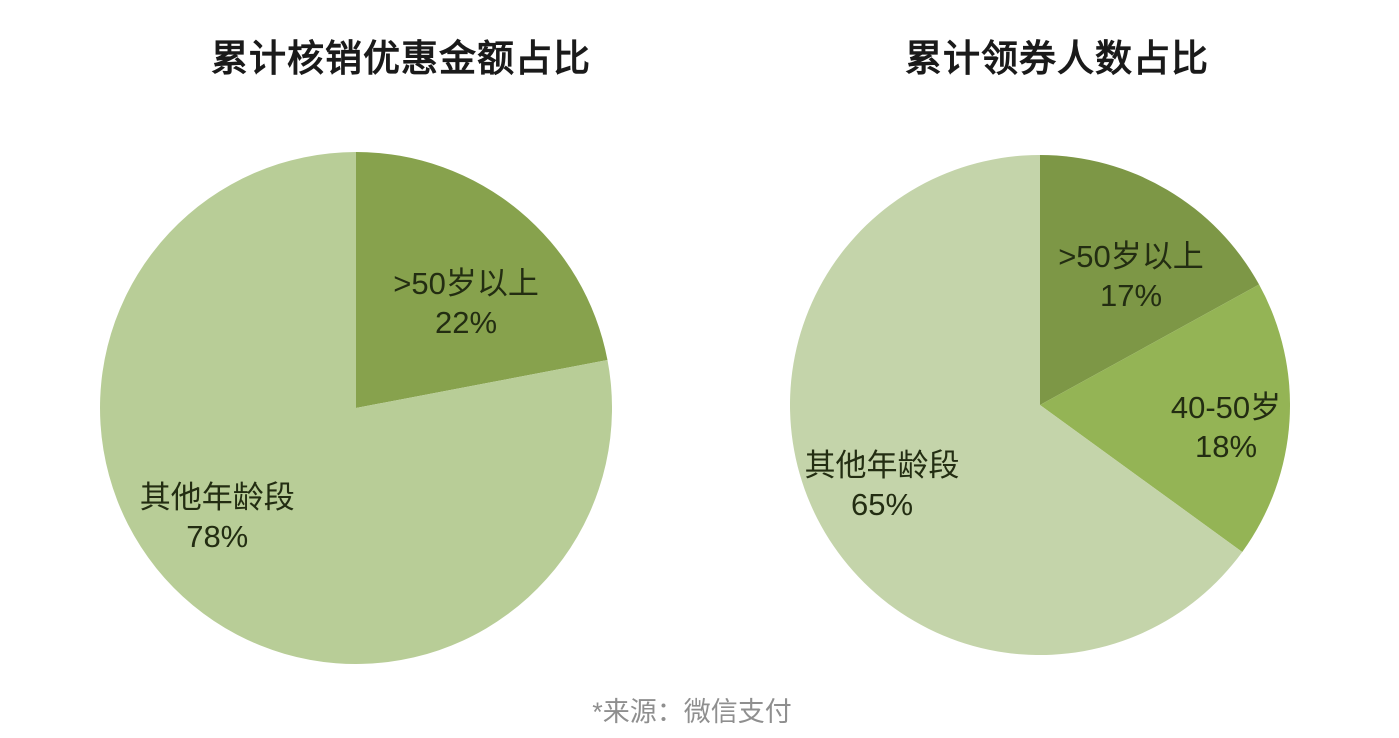 This screenshot has width=1399, height=738. What do you see at coordinates (1131, 276) in the screenshot?
I see `slice-label: >50岁以上 17%` at bounding box center [1131, 276].